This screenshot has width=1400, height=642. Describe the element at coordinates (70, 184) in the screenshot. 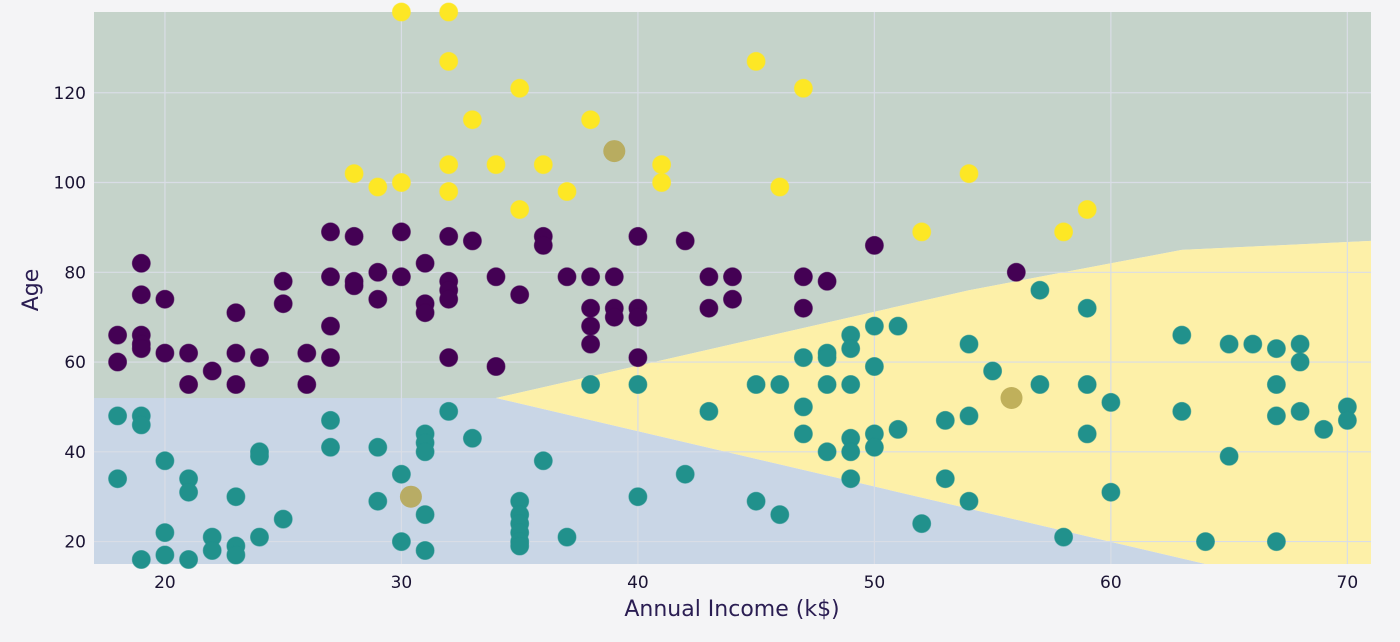

I see `y-tick-label: 100` at that location.